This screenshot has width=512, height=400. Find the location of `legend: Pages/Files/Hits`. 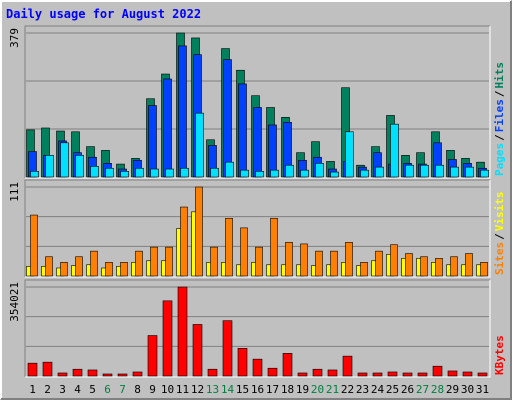

legend: Pages/Files/Hits is located at coordinates (499, 119).